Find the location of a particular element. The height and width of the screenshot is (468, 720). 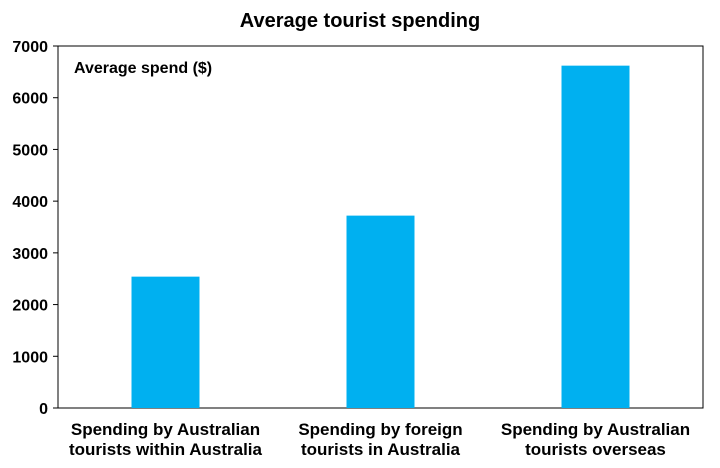

y-tick-label: 7000 is located at coordinates (30, 47).